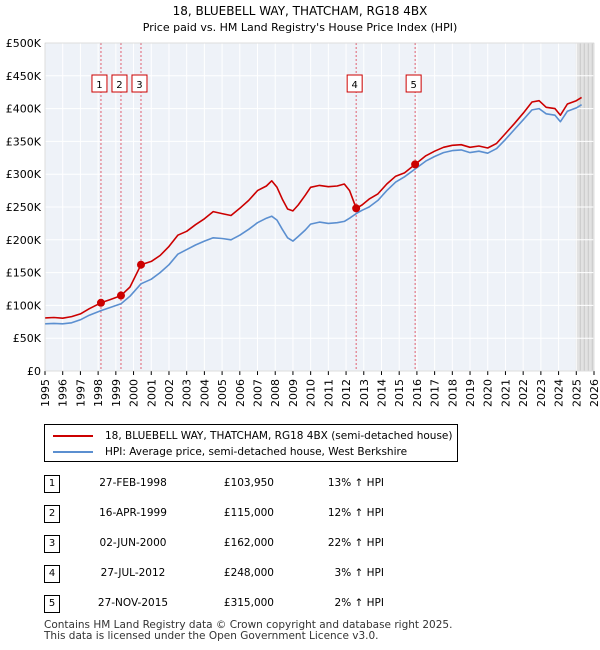 The height and width of the screenshot is (650, 600). Describe the element at coordinates (275, 393) in the screenshot. I see `x-tick-label: 2008` at that location.